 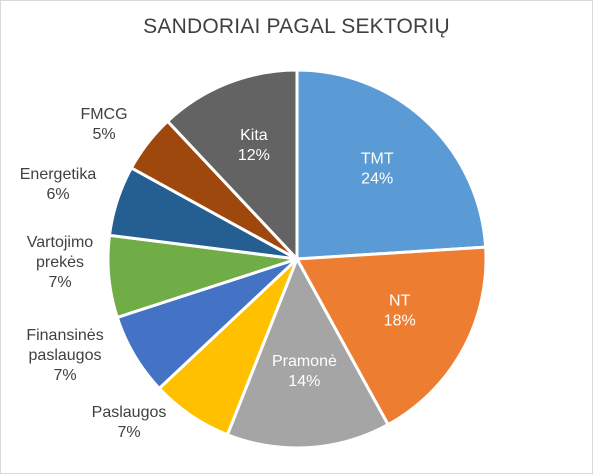 I want to click on slice-name-vartojimo-prekes-line1: Vartojimo, so click(x=60, y=242).